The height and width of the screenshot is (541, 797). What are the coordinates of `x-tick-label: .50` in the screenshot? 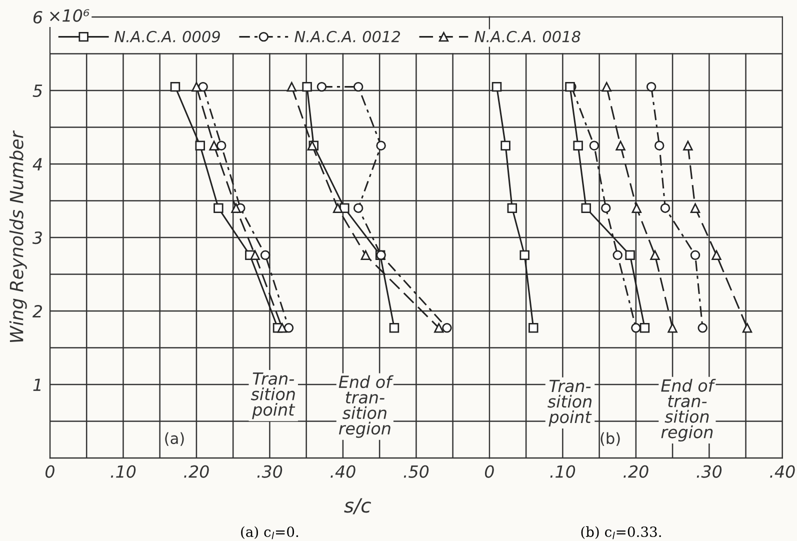 It's located at (416, 471).